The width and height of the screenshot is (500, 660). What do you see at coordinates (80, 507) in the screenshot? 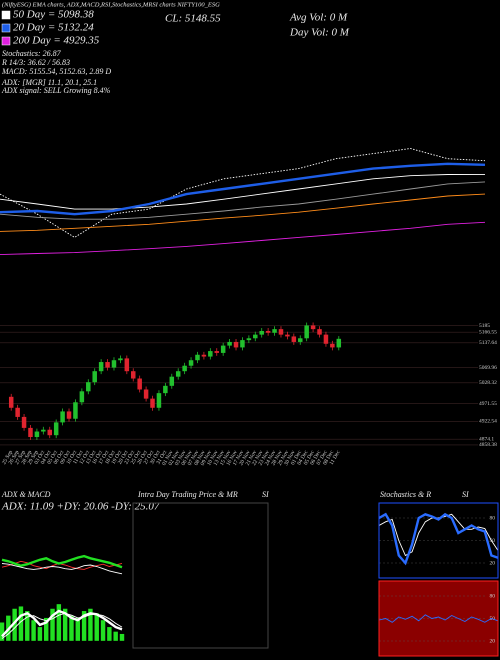
I see `panel-subtitle: ADX: 11.09 +DY: 20.06 -DY: 25.07` at bounding box center [80, 507].